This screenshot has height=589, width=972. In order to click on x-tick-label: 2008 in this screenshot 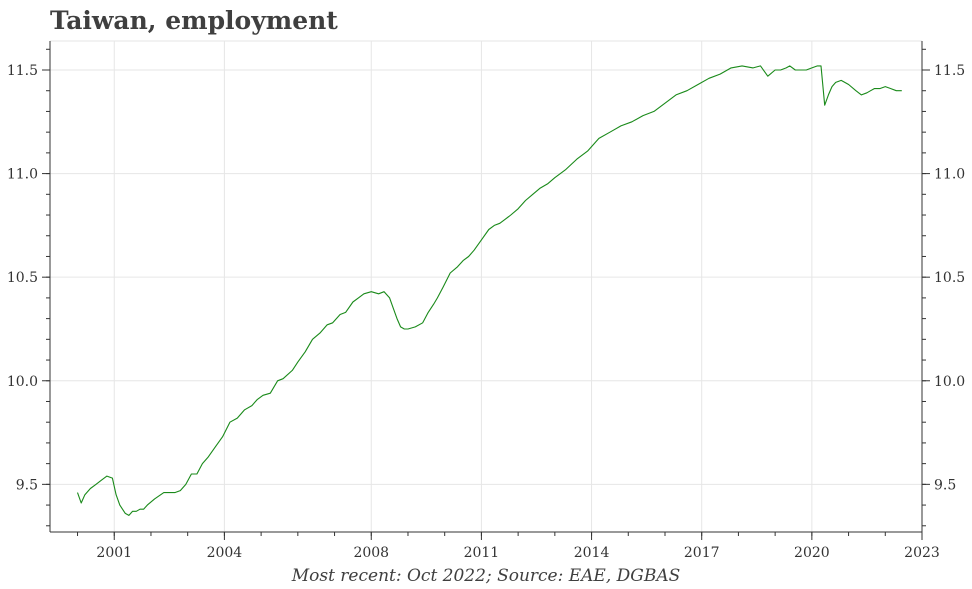, I will do `click(371, 553)`.